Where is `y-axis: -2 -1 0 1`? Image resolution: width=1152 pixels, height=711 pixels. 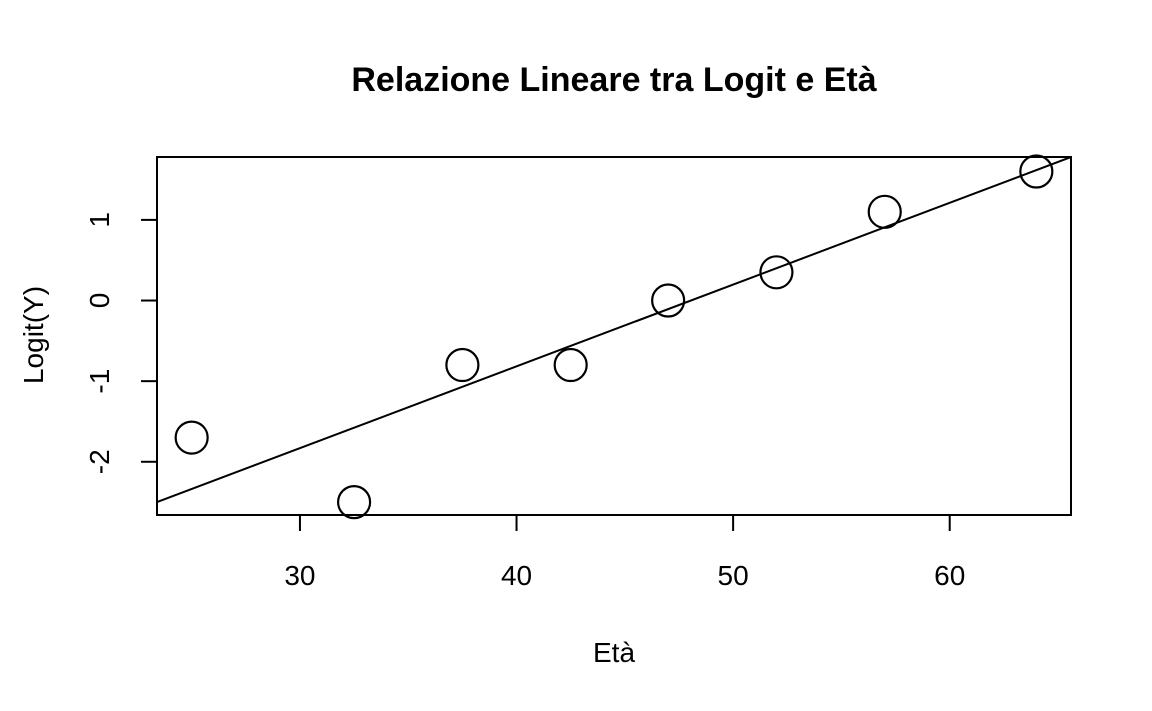
y-axis: -2 -1 0 1 is located at coordinates (121, 343).